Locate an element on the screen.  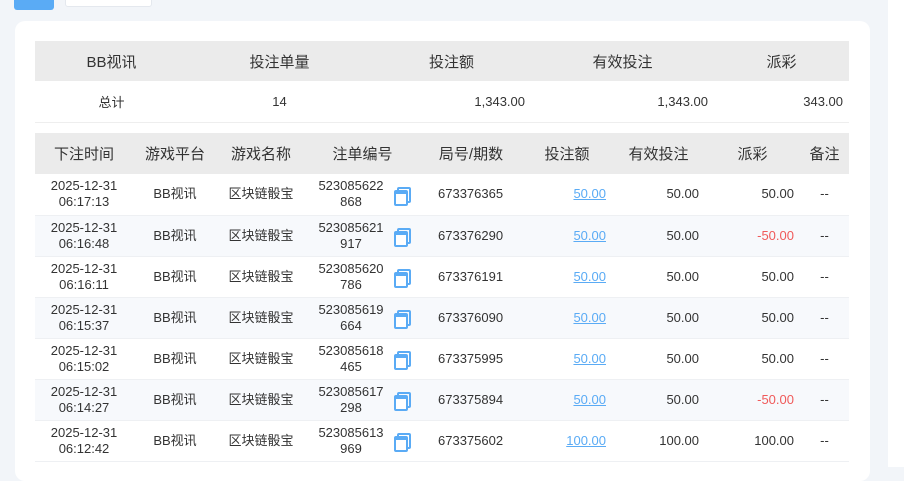
tab-button is located at coordinates (108, 3).